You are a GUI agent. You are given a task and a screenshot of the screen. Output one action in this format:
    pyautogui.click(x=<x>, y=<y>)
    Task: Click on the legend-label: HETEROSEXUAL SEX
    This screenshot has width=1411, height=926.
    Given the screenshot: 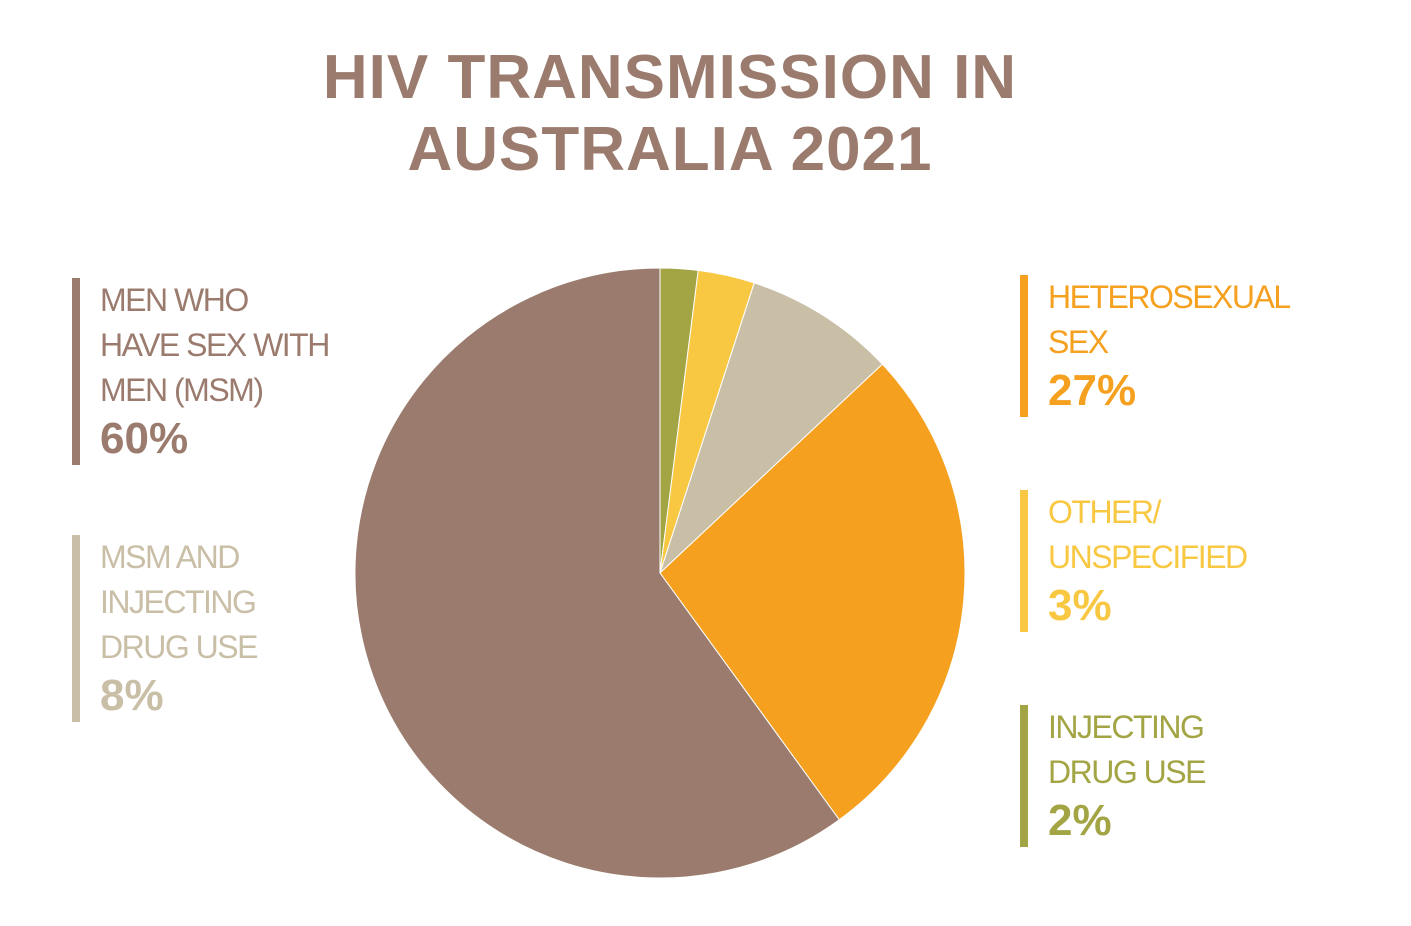 What is the action you would take?
    pyautogui.click(x=1169, y=319)
    